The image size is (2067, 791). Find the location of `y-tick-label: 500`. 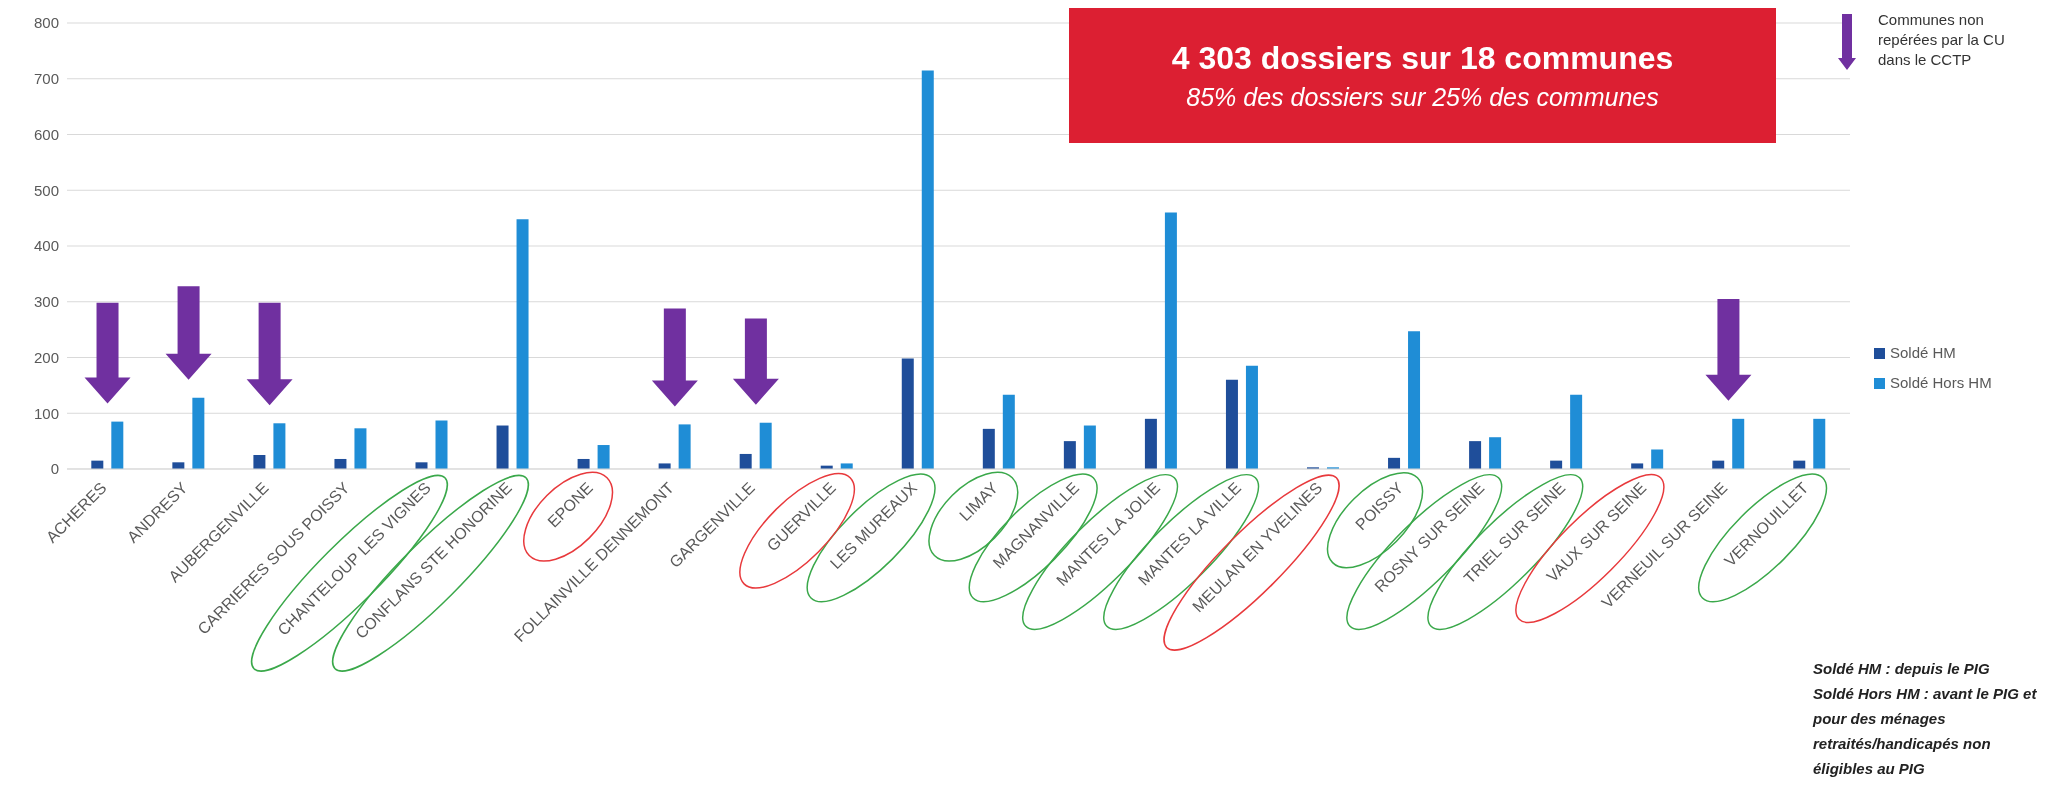

y-tick-label: 500 is located at coordinates (46, 190).